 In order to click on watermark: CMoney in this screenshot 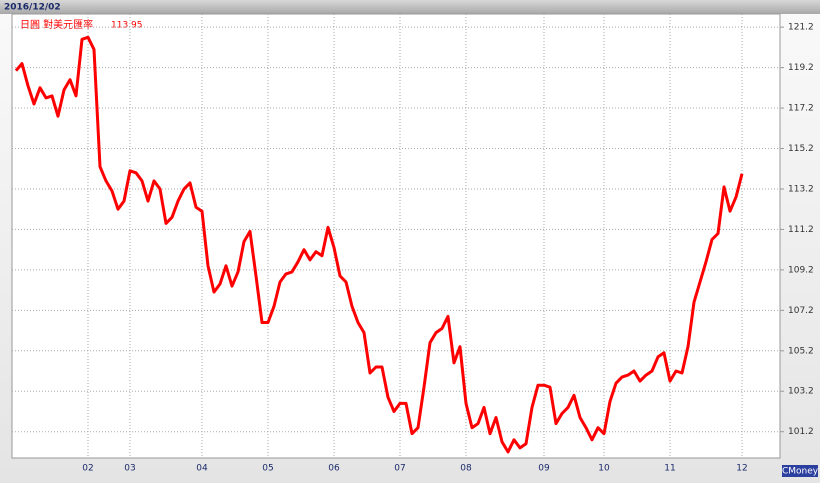, I will do `click(800, 472)`.